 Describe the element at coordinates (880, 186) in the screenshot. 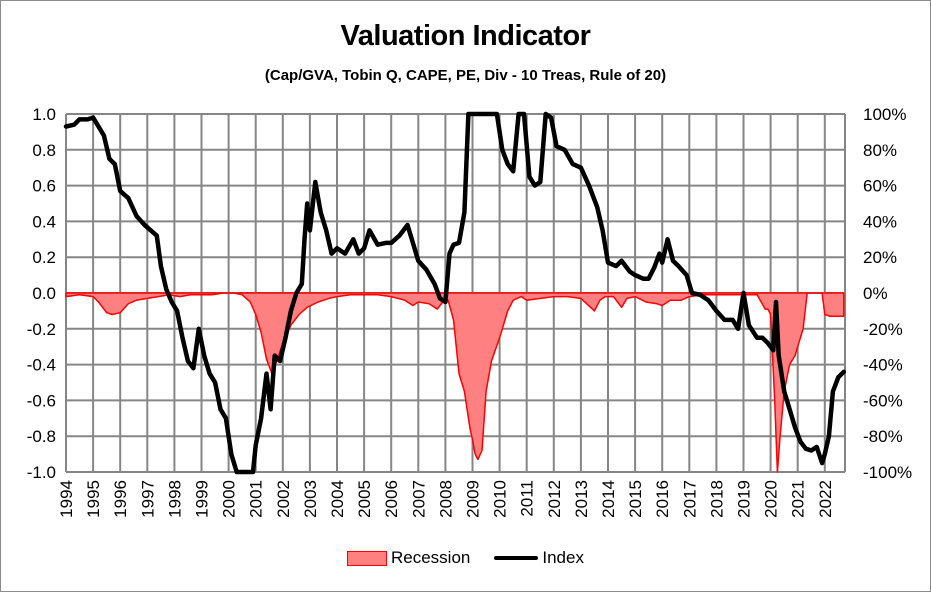

I see `y2-tick-label: 60%` at that location.